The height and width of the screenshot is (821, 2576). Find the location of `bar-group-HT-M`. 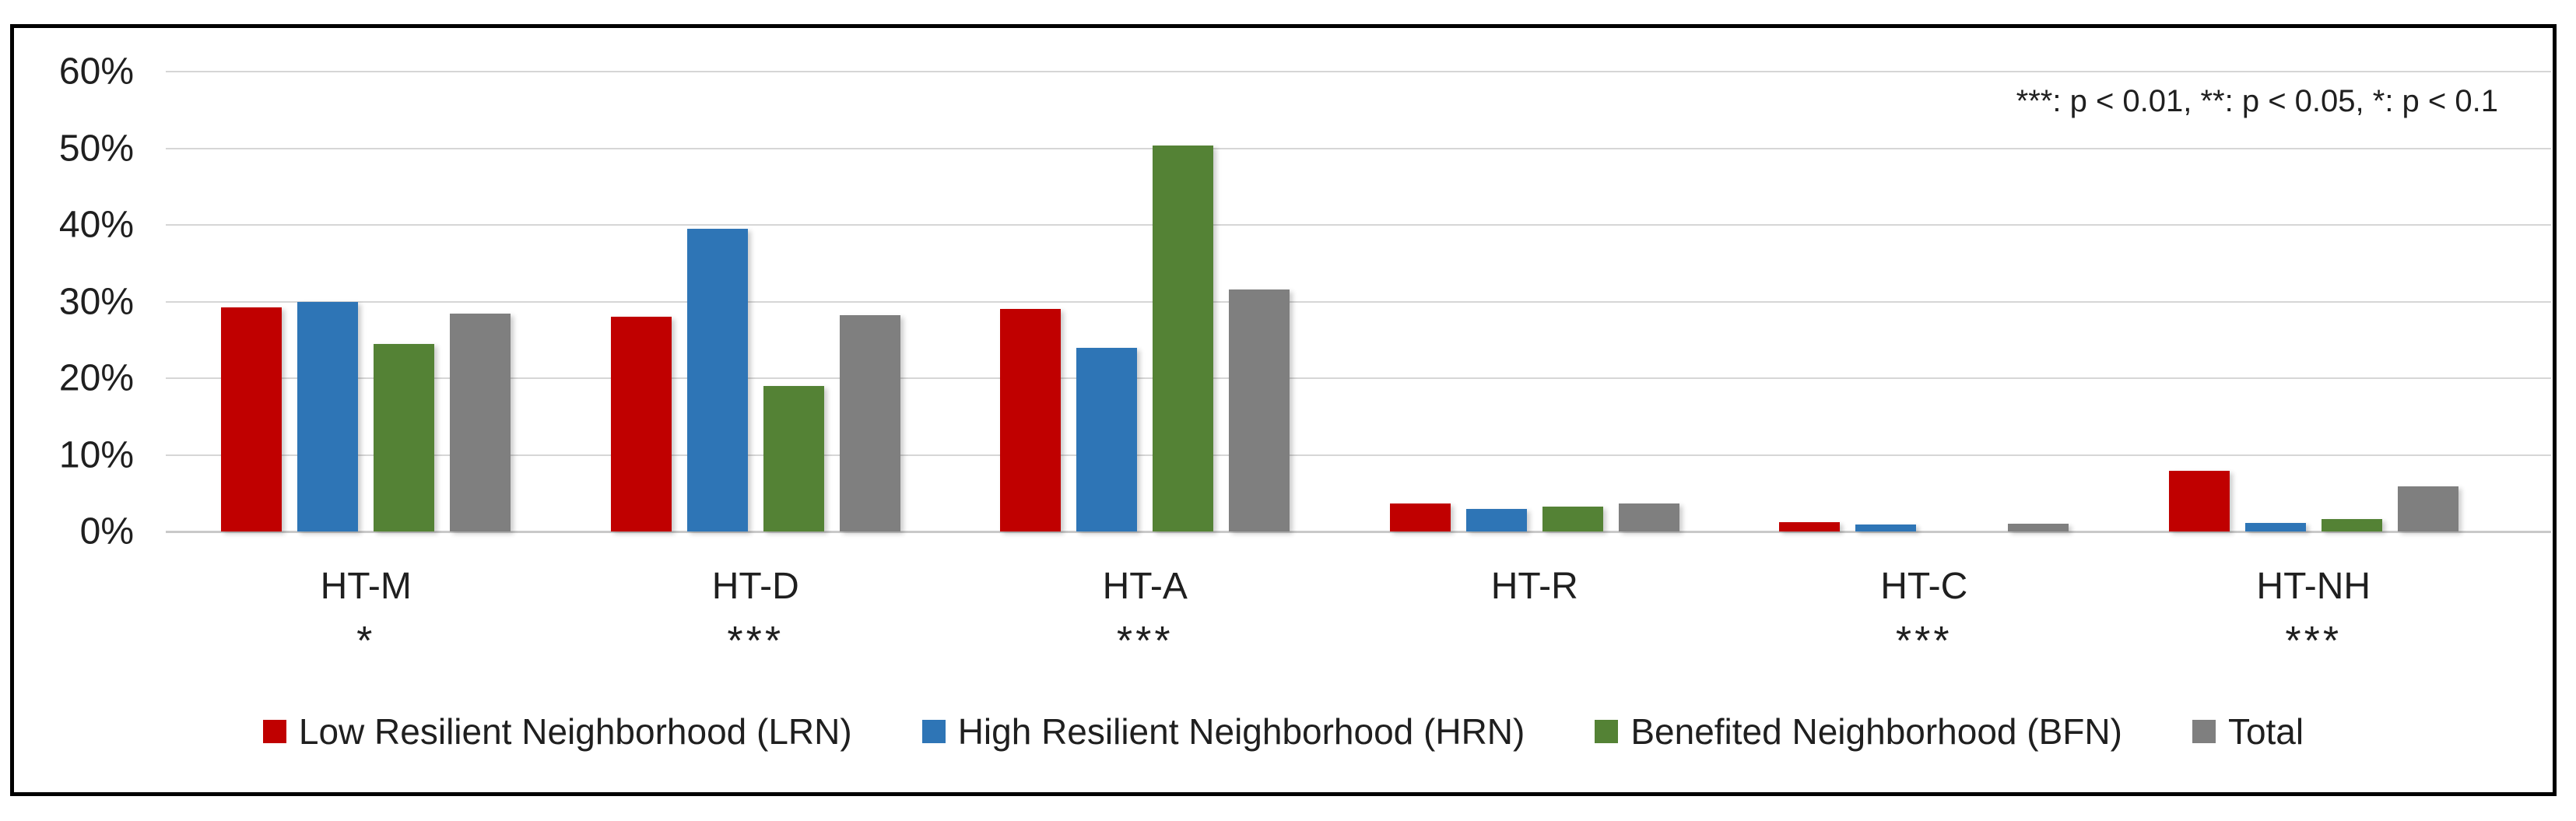

bar-group-HT-M is located at coordinates (366, 302).